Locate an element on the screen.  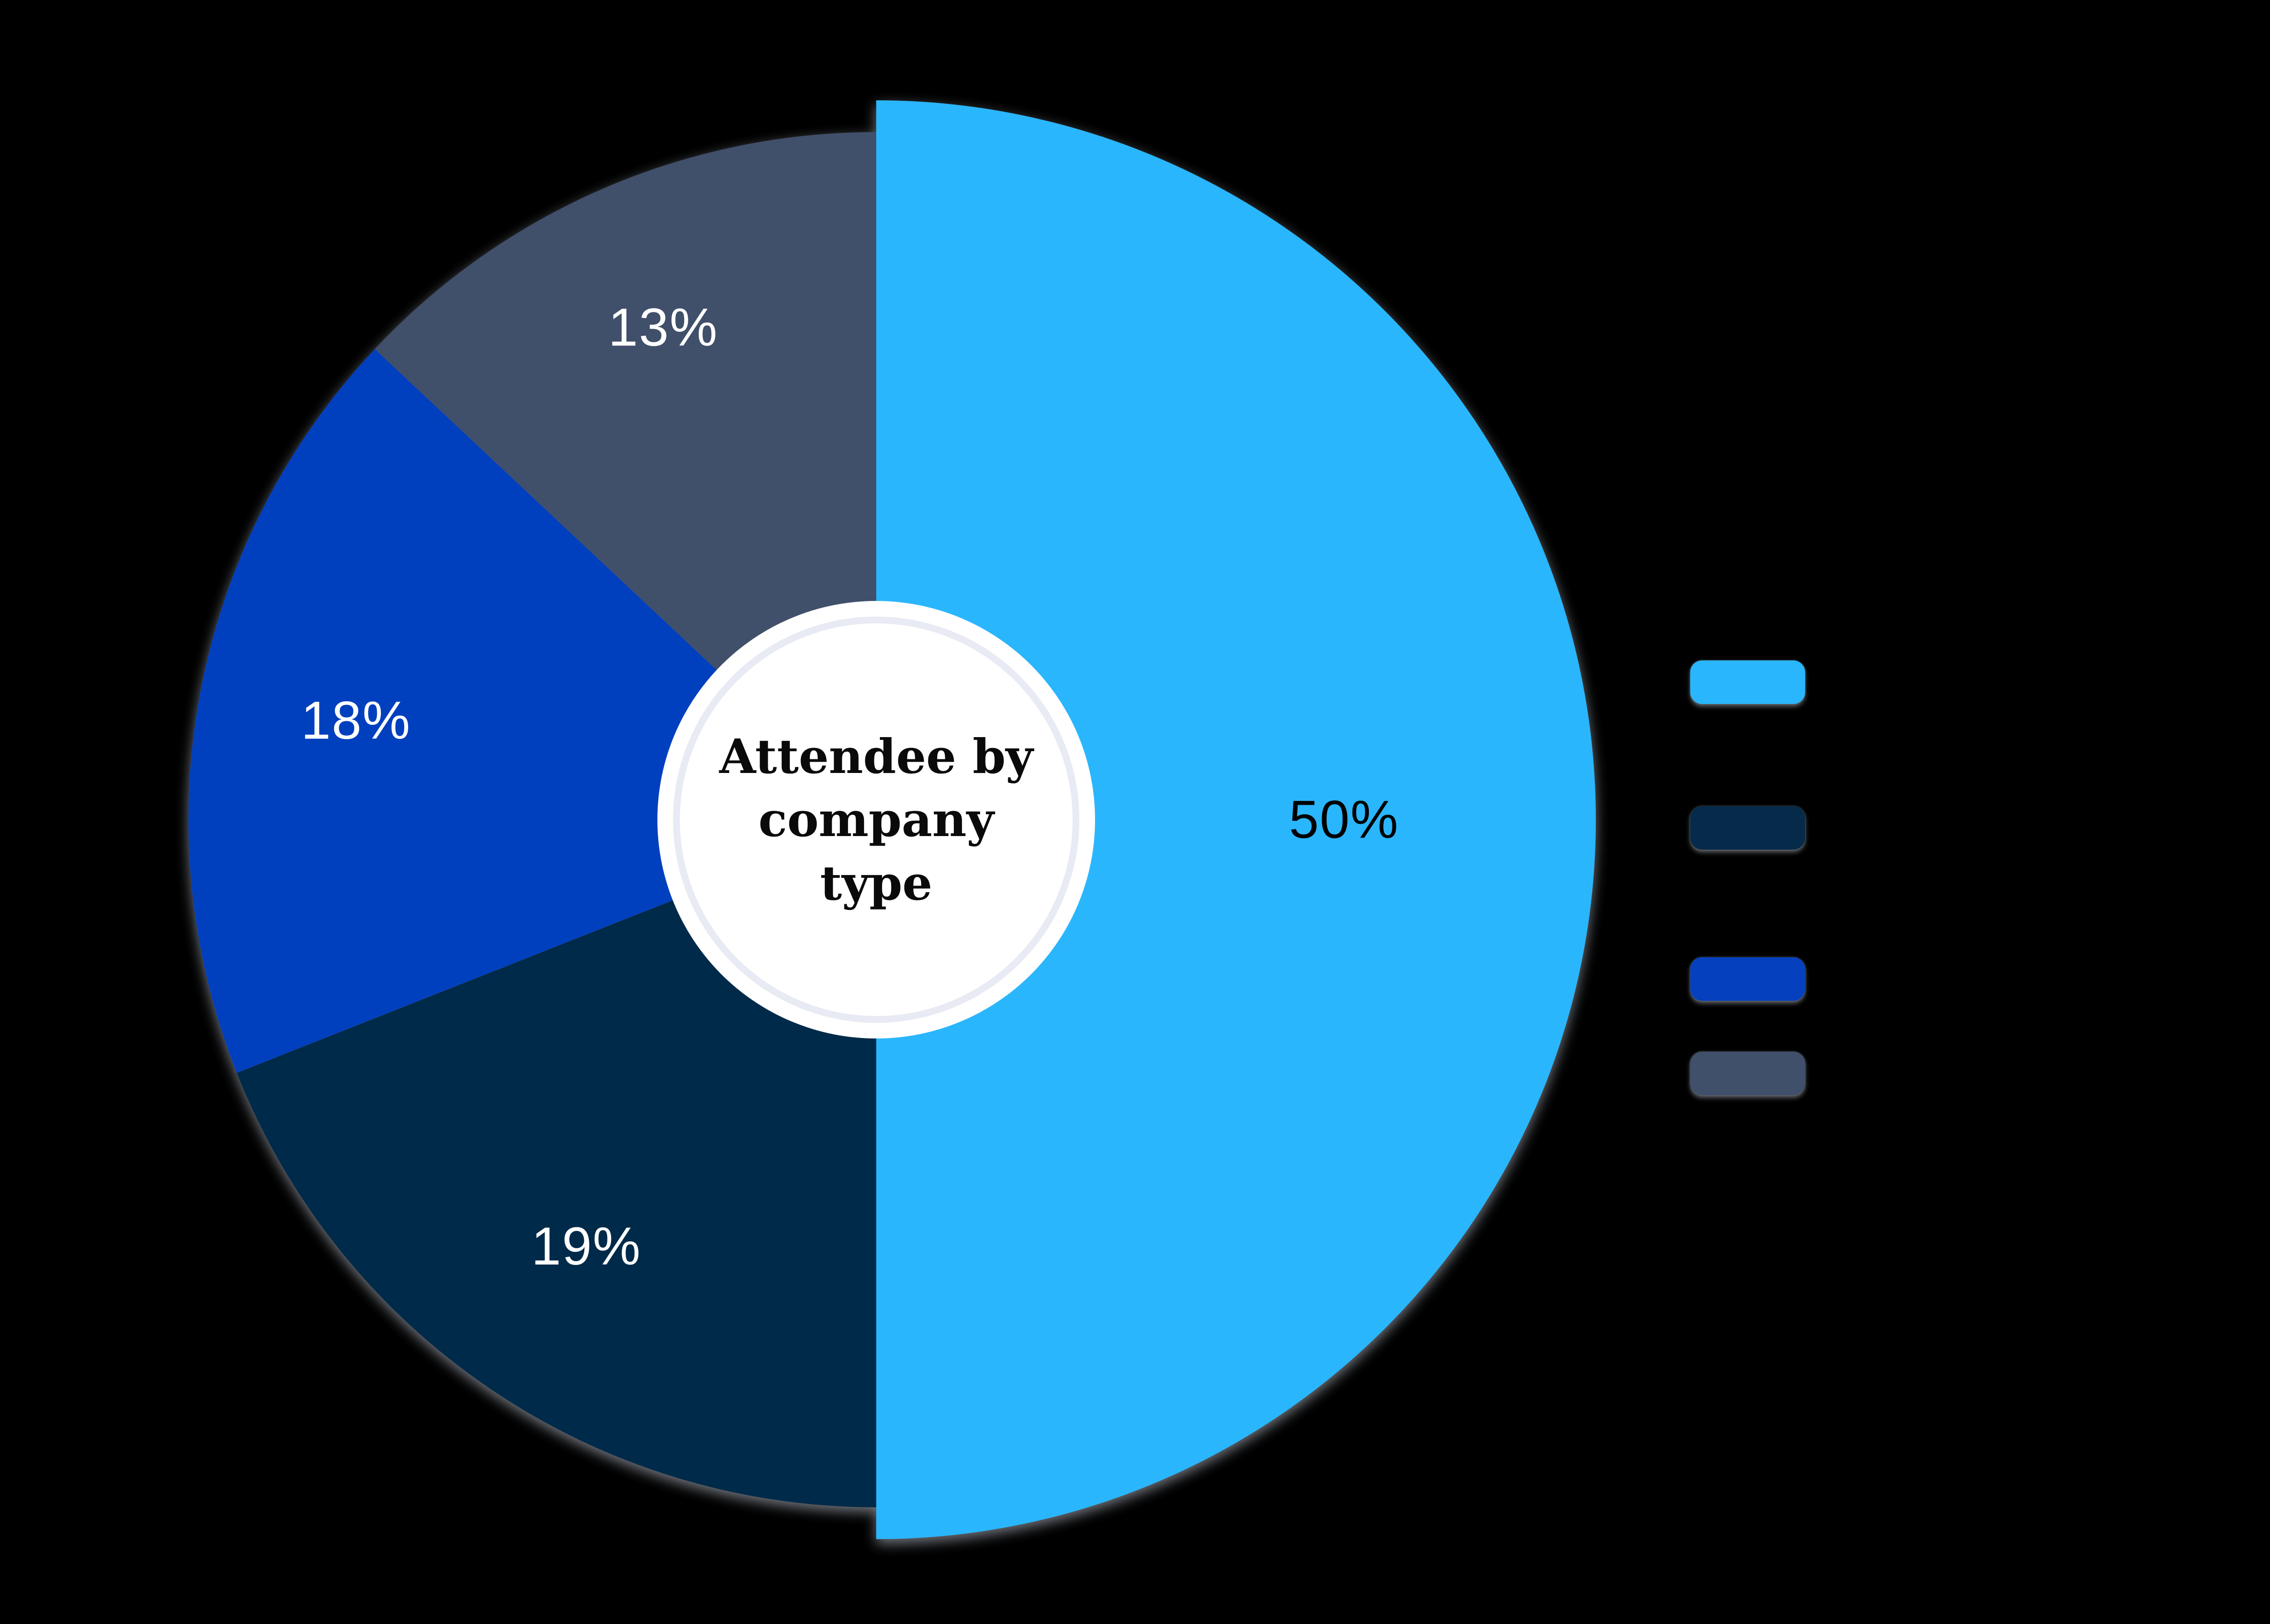
center-circle-outer is located at coordinates (876, 819).